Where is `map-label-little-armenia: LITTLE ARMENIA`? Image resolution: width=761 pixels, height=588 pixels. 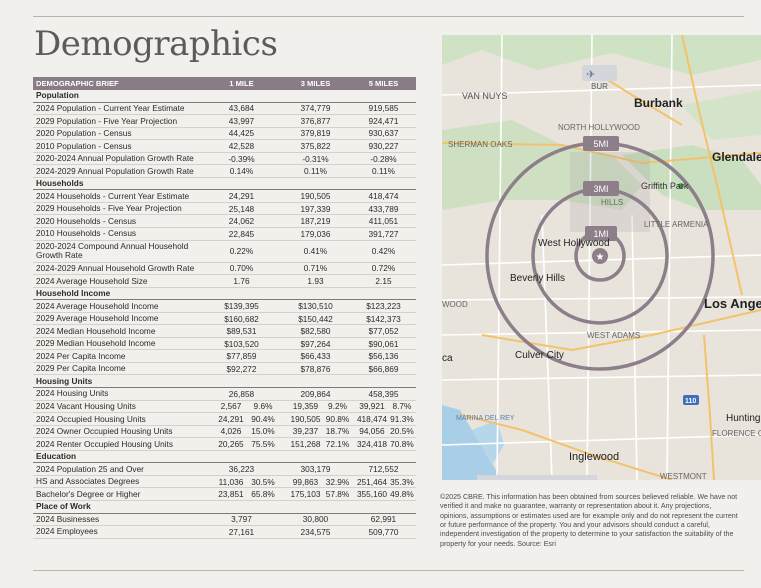
map-label-little-armenia: LITTLE ARMENIA is located at coordinates (676, 224).